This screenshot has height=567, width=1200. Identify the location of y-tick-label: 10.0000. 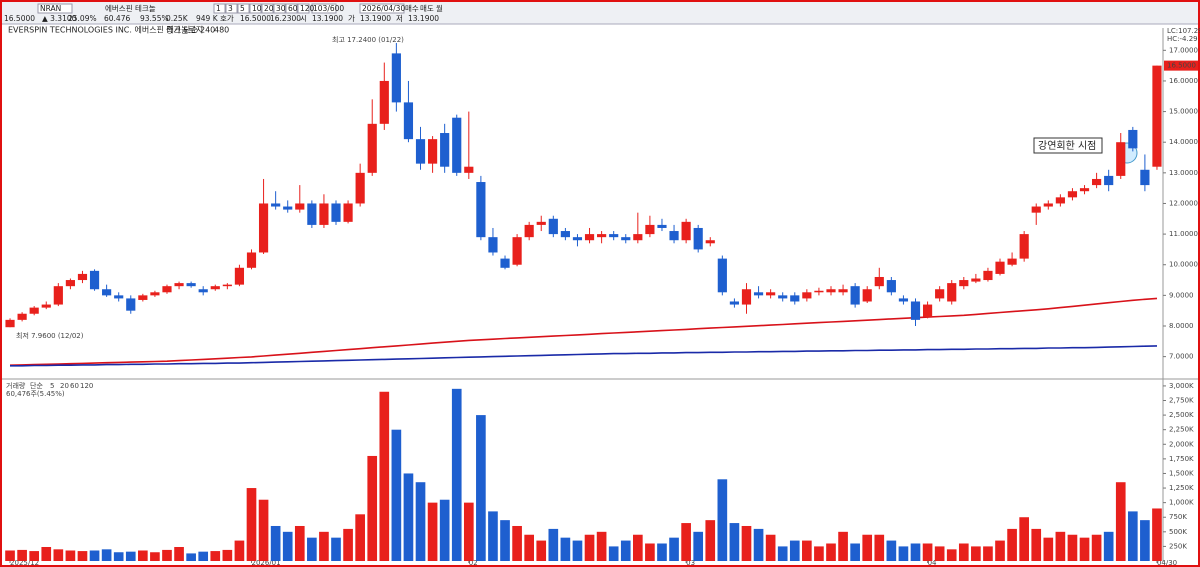
(1183, 265).